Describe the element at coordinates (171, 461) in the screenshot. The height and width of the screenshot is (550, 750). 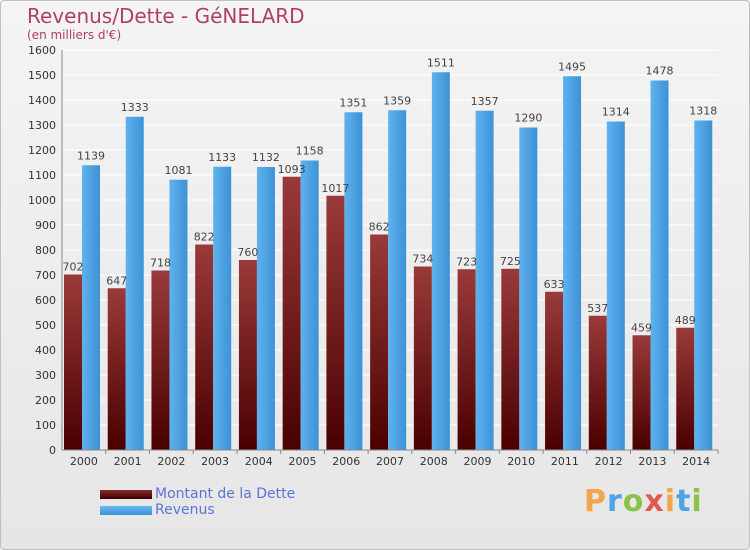
I see `x-tick-label: 2002` at that location.